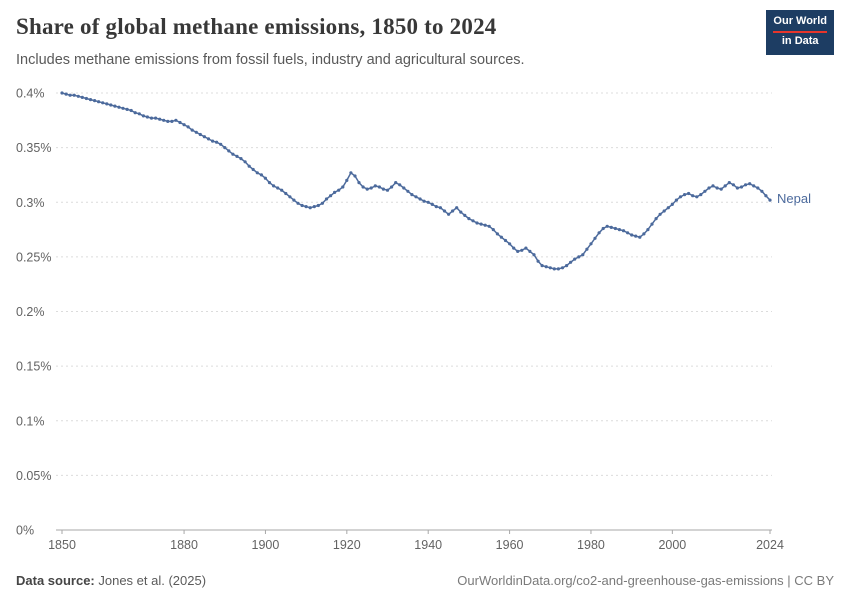  Describe the element at coordinates (111, 580) in the screenshot. I see `data-source: Data source: Jones et al. (2025)` at that location.